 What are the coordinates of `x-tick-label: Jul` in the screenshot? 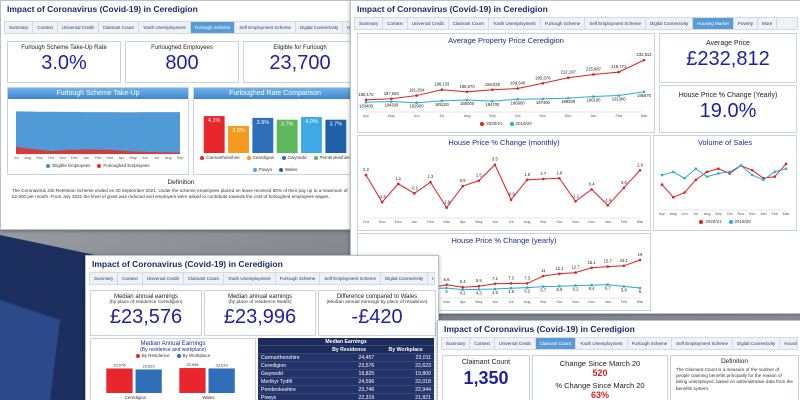 It's located at (156, 158).